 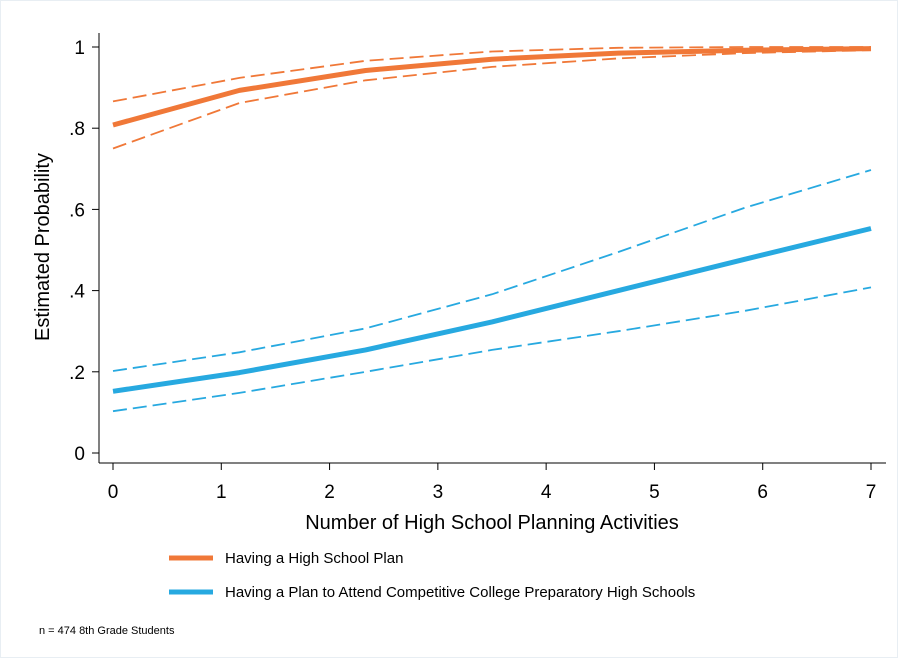 What do you see at coordinates (77, 373) in the screenshot?
I see `y-tick-label: .2` at bounding box center [77, 373].